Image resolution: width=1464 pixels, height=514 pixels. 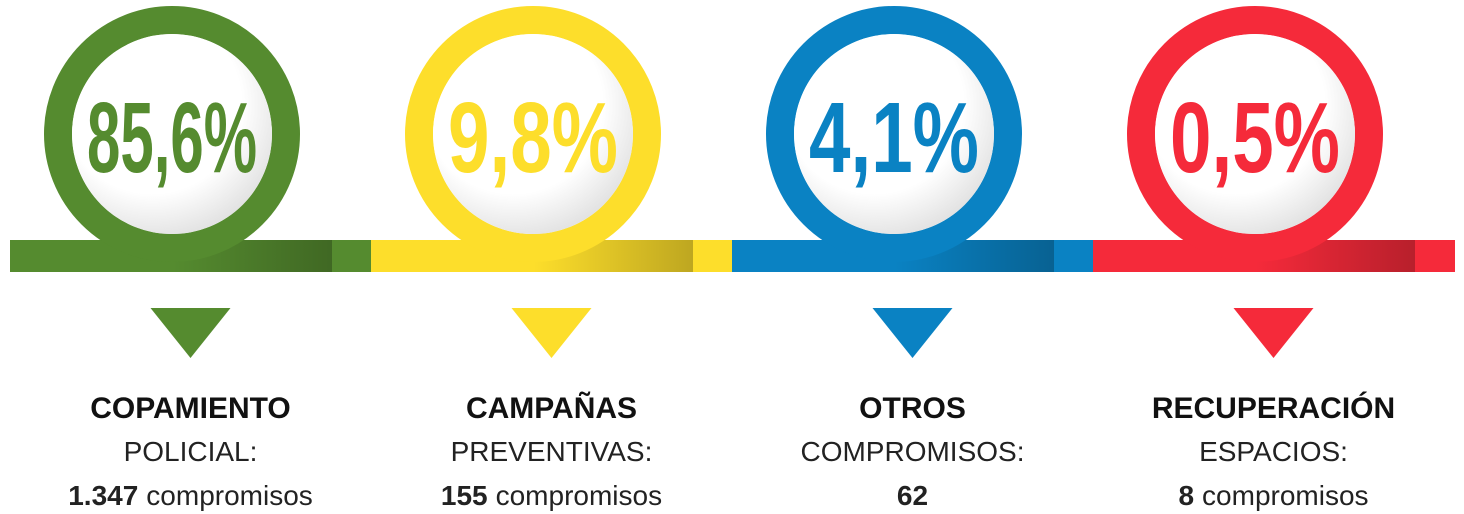 I want to click on count-number: 62, so click(x=912, y=495).